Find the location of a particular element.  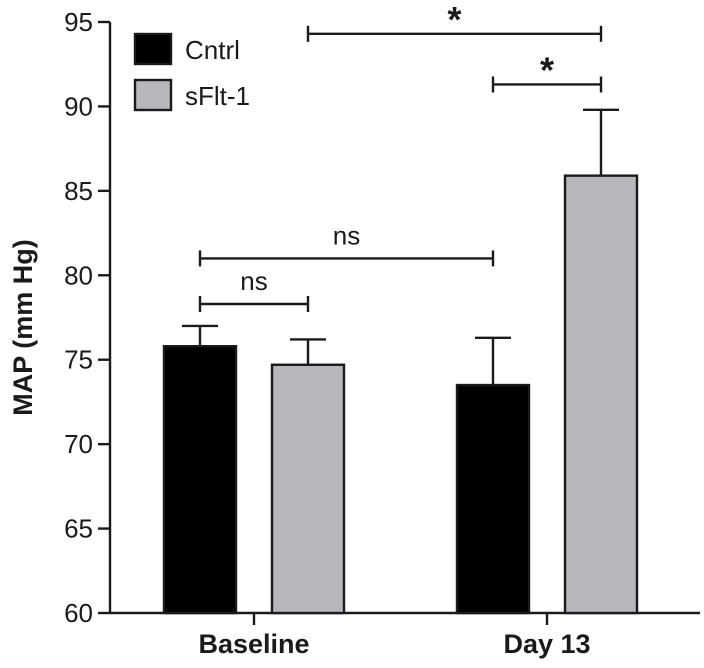

y-tick-label: 90 is located at coordinates (78, 106).